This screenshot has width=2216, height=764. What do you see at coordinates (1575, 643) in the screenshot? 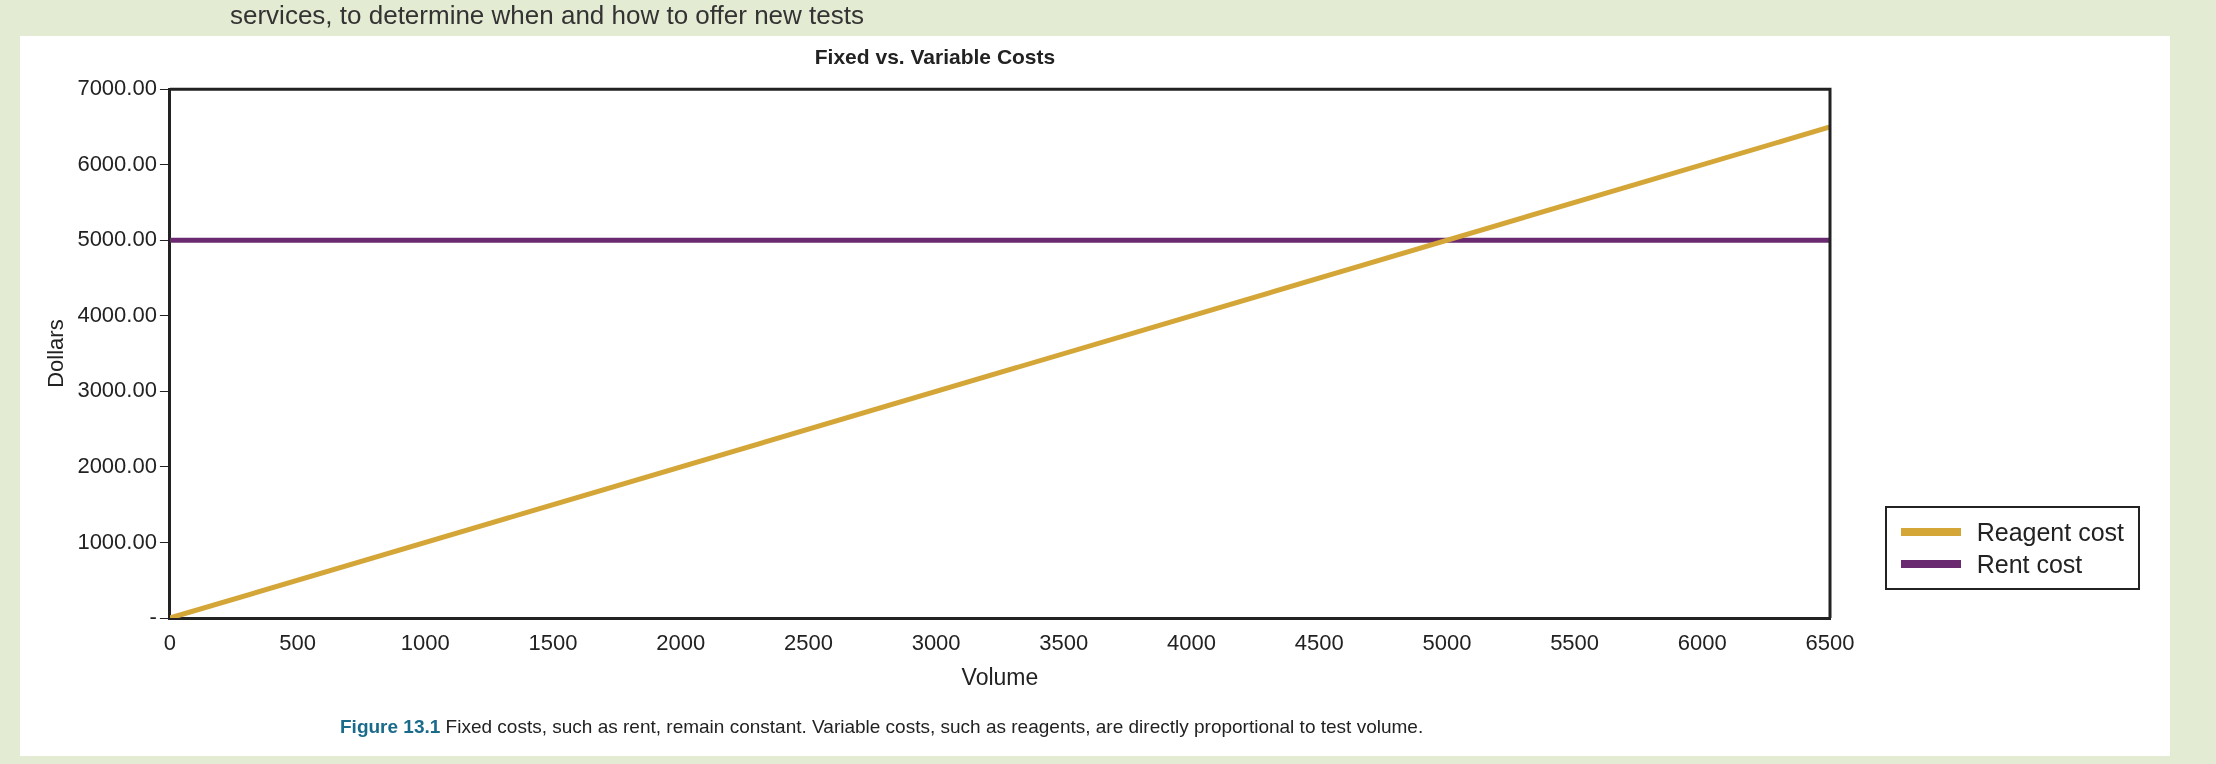
I see `x-tick-label: 5500` at bounding box center [1575, 643].